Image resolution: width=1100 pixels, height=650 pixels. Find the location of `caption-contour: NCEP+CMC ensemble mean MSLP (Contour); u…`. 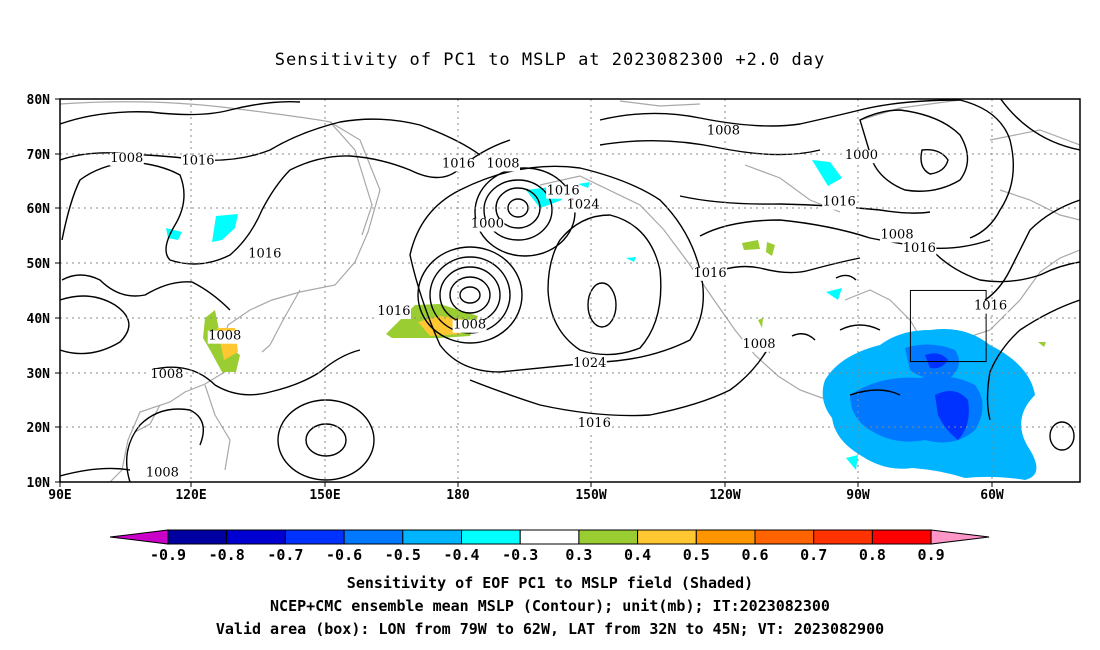

caption-contour: NCEP+CMC ensemble mean MSLP (Contour); u… is located at coordinates (550, 606).